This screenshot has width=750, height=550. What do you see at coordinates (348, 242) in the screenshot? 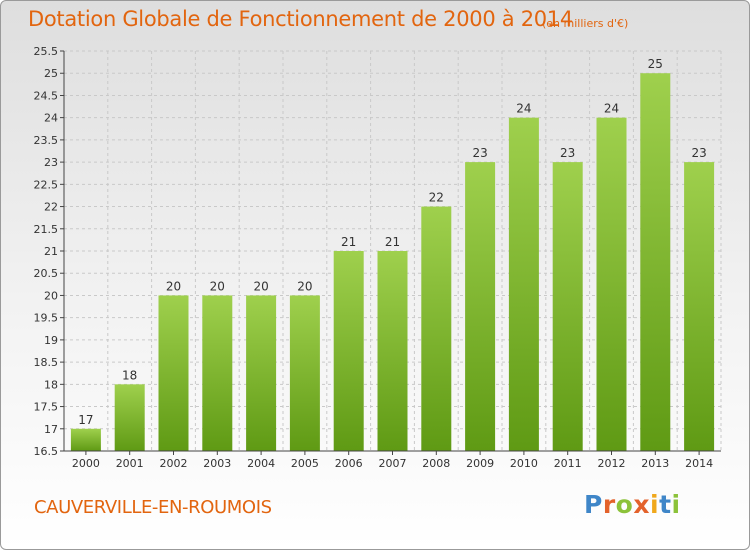
I see `data-label-2006: 21` at bounding box center [348, 242].